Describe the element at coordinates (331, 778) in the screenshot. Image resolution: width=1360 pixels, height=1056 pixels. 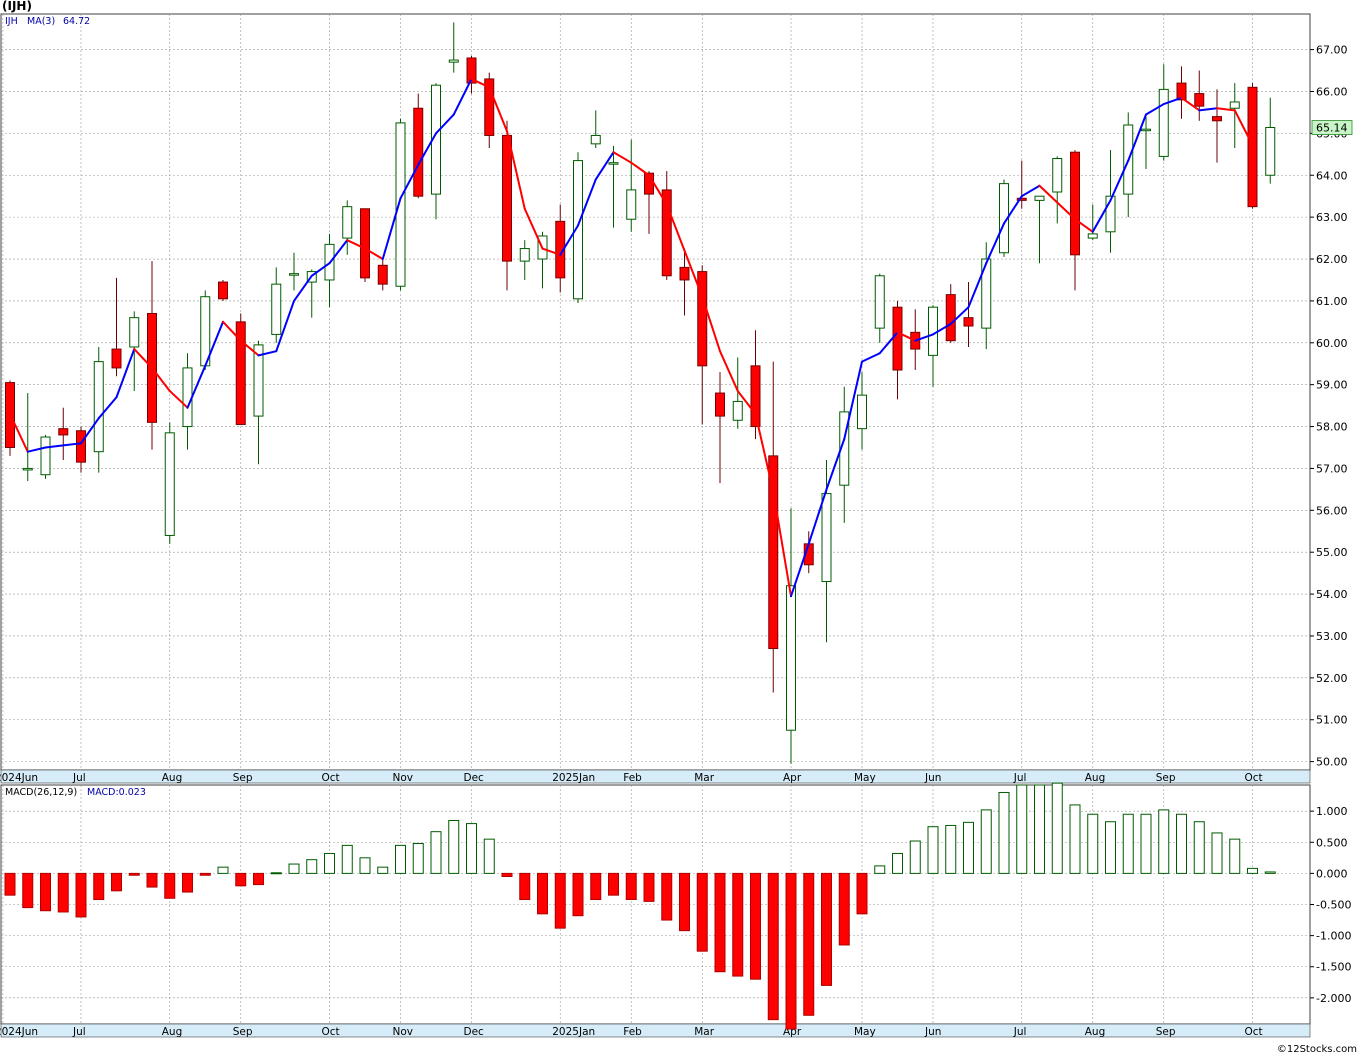
I see `price-x-tick-label: Oct` at that location.